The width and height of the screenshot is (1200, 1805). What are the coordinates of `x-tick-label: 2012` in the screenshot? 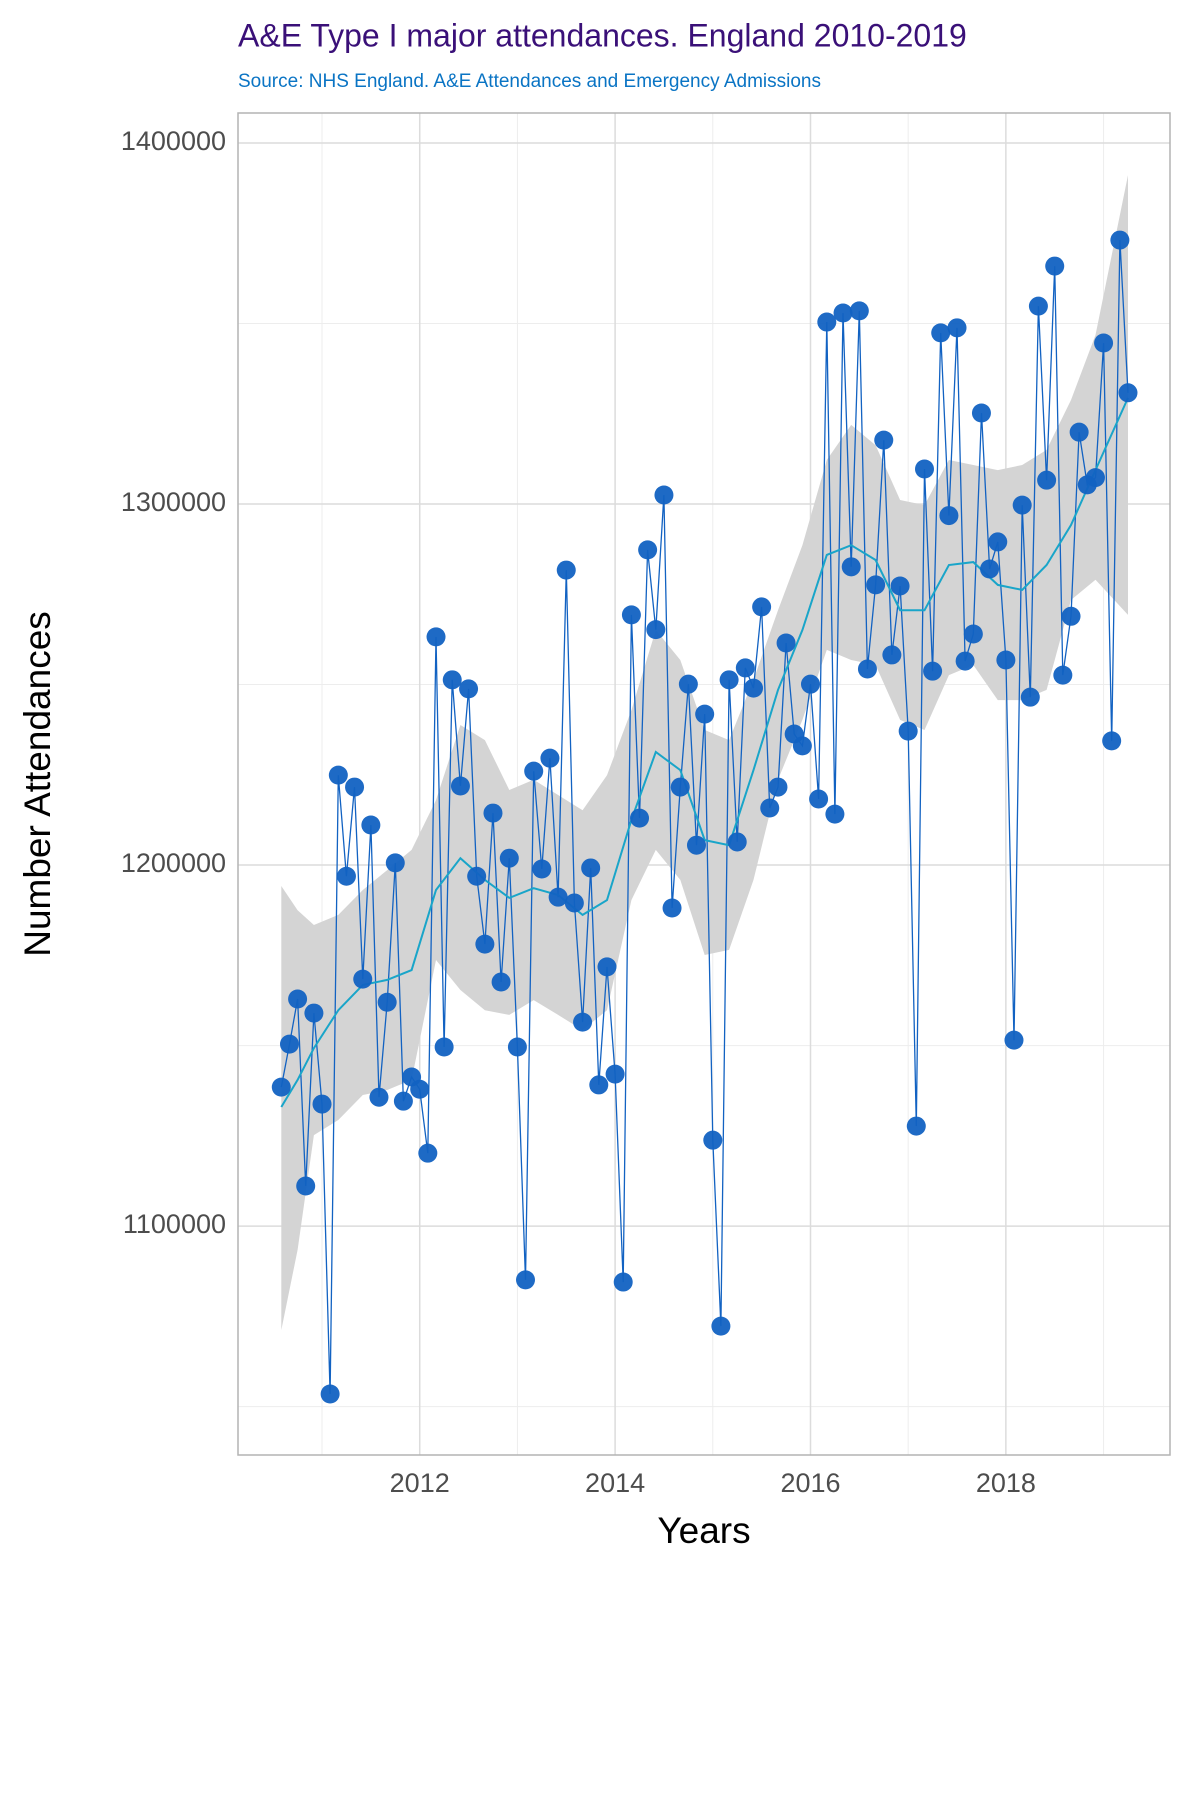 It's located at (420, 1483).